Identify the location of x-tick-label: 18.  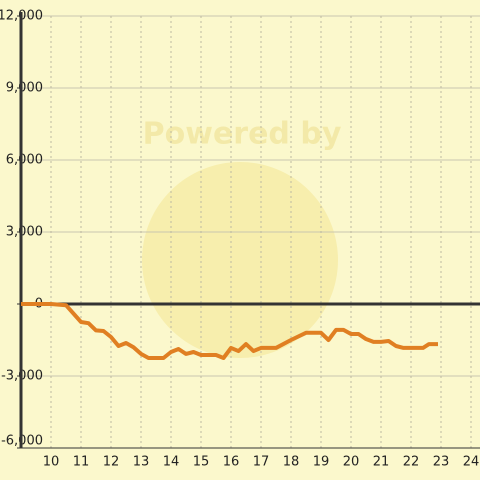
(291, 462).